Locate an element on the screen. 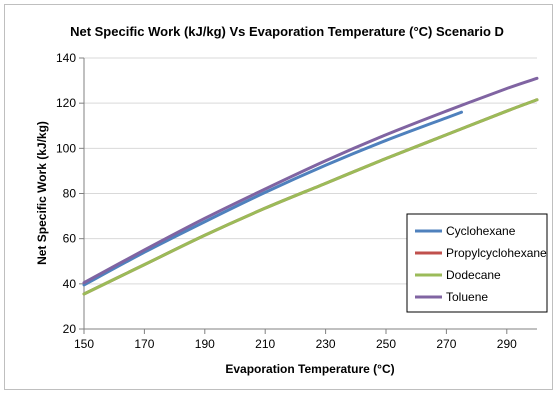 The width and height of the screenshot is (557, 394). legend-label-propylcyclohexane: Propylcyclohexane is located at coordinates (496, 253).